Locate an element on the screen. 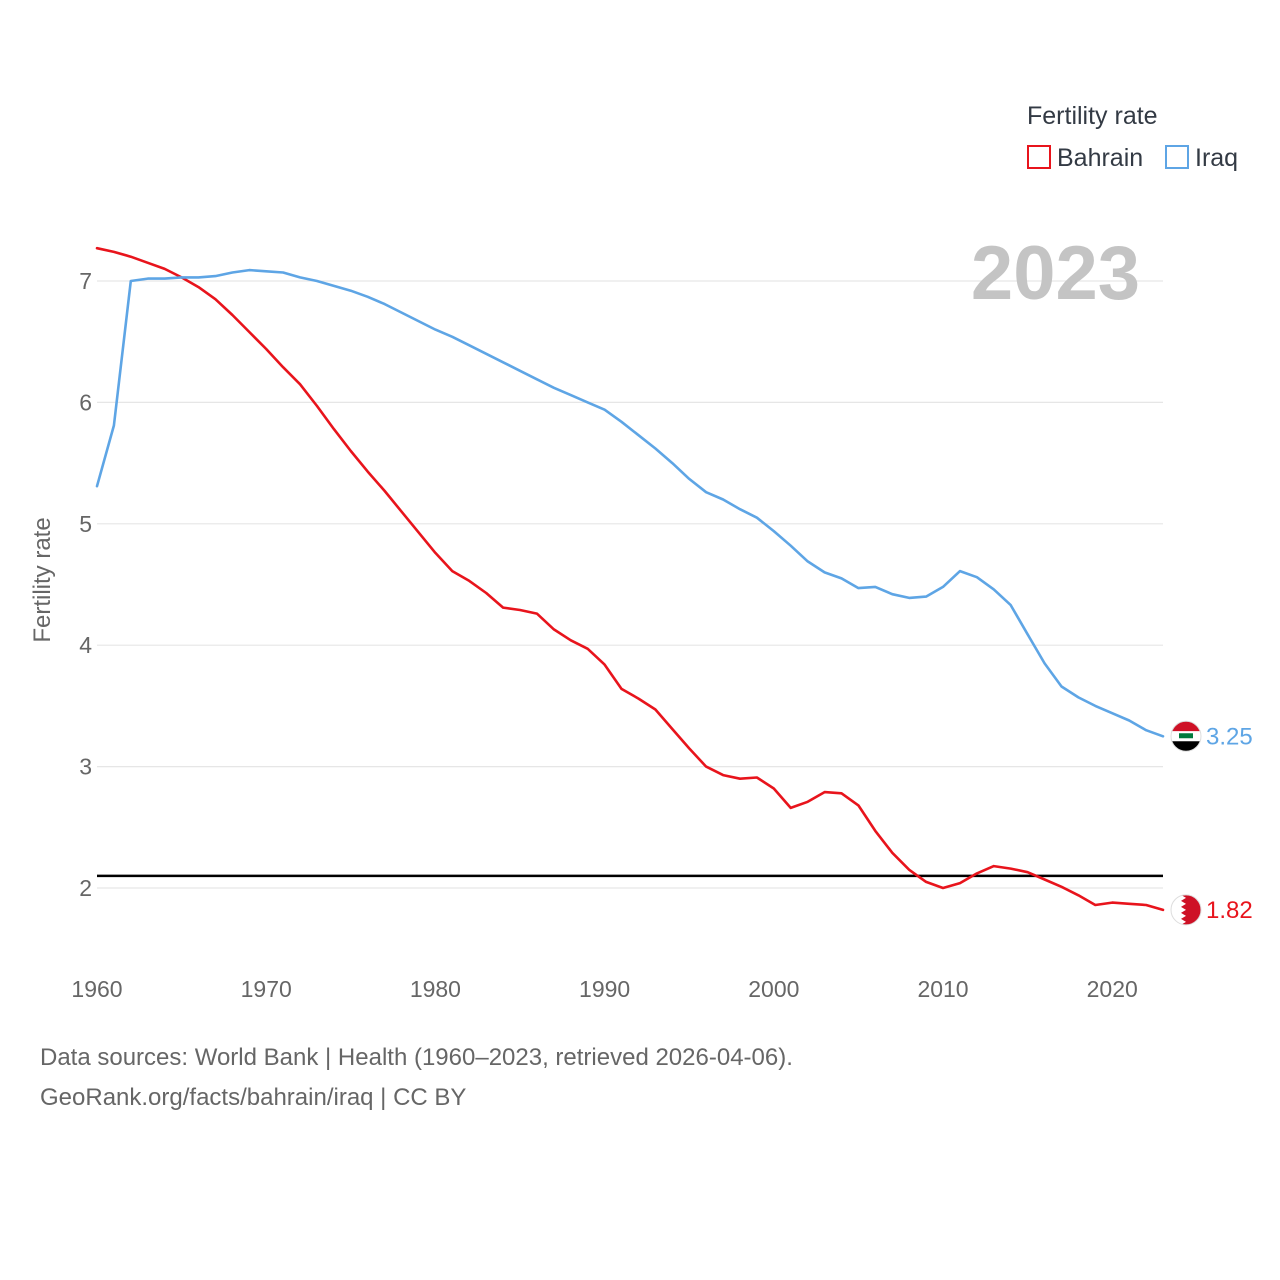  flag-script is located at coordinates (1186, 736).